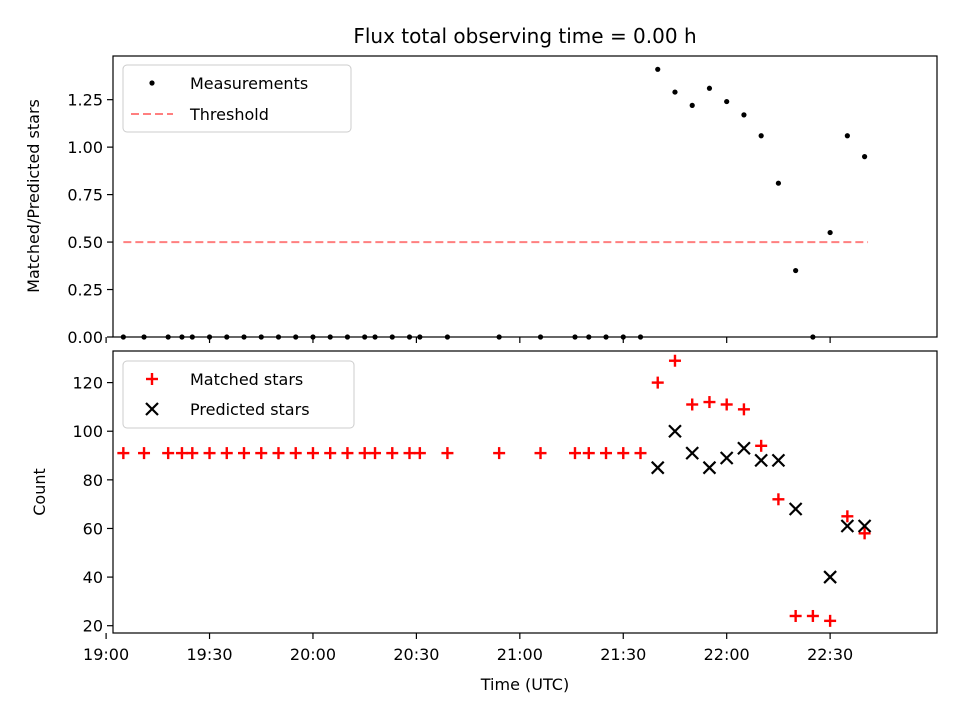 The height and width of the screenshot is (720, 960). What do you see at coordinates (152, 409) in the screenshot?
I see `legend-predicted-marker` at bounding box center [152, 409].